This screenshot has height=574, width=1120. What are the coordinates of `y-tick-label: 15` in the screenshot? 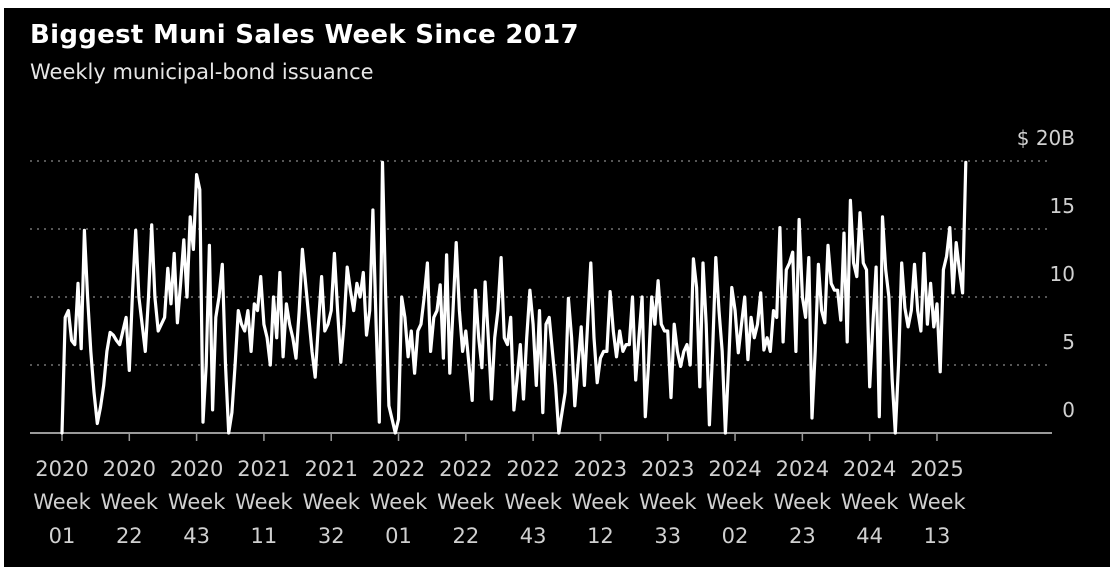 It's located at (1062, 206).